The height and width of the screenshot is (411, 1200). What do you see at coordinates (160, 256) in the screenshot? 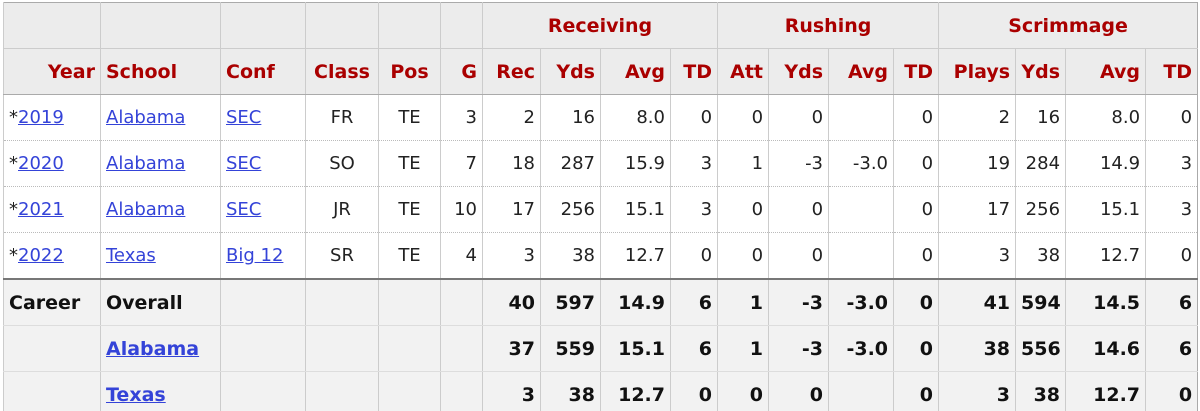
I see `cell: Texas` at bounding box center [160, 256].